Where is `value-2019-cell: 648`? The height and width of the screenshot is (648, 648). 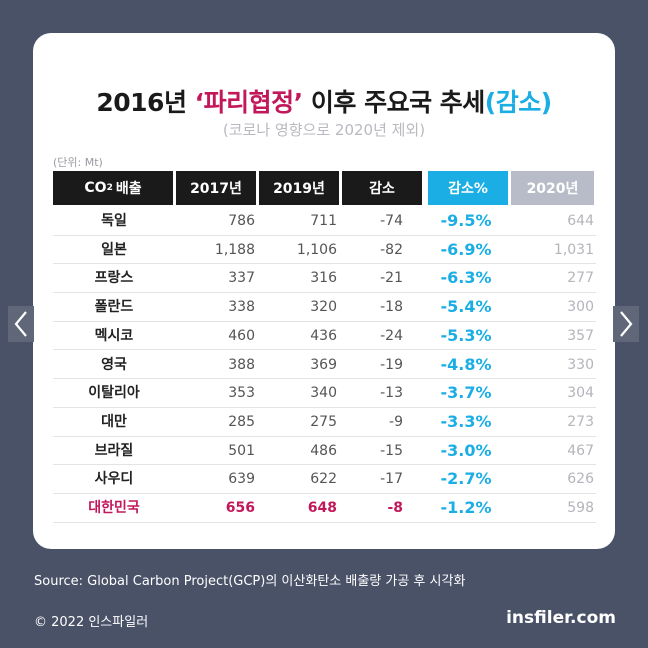 value-2019-cell: 648 is located at coordinates (322, 508).